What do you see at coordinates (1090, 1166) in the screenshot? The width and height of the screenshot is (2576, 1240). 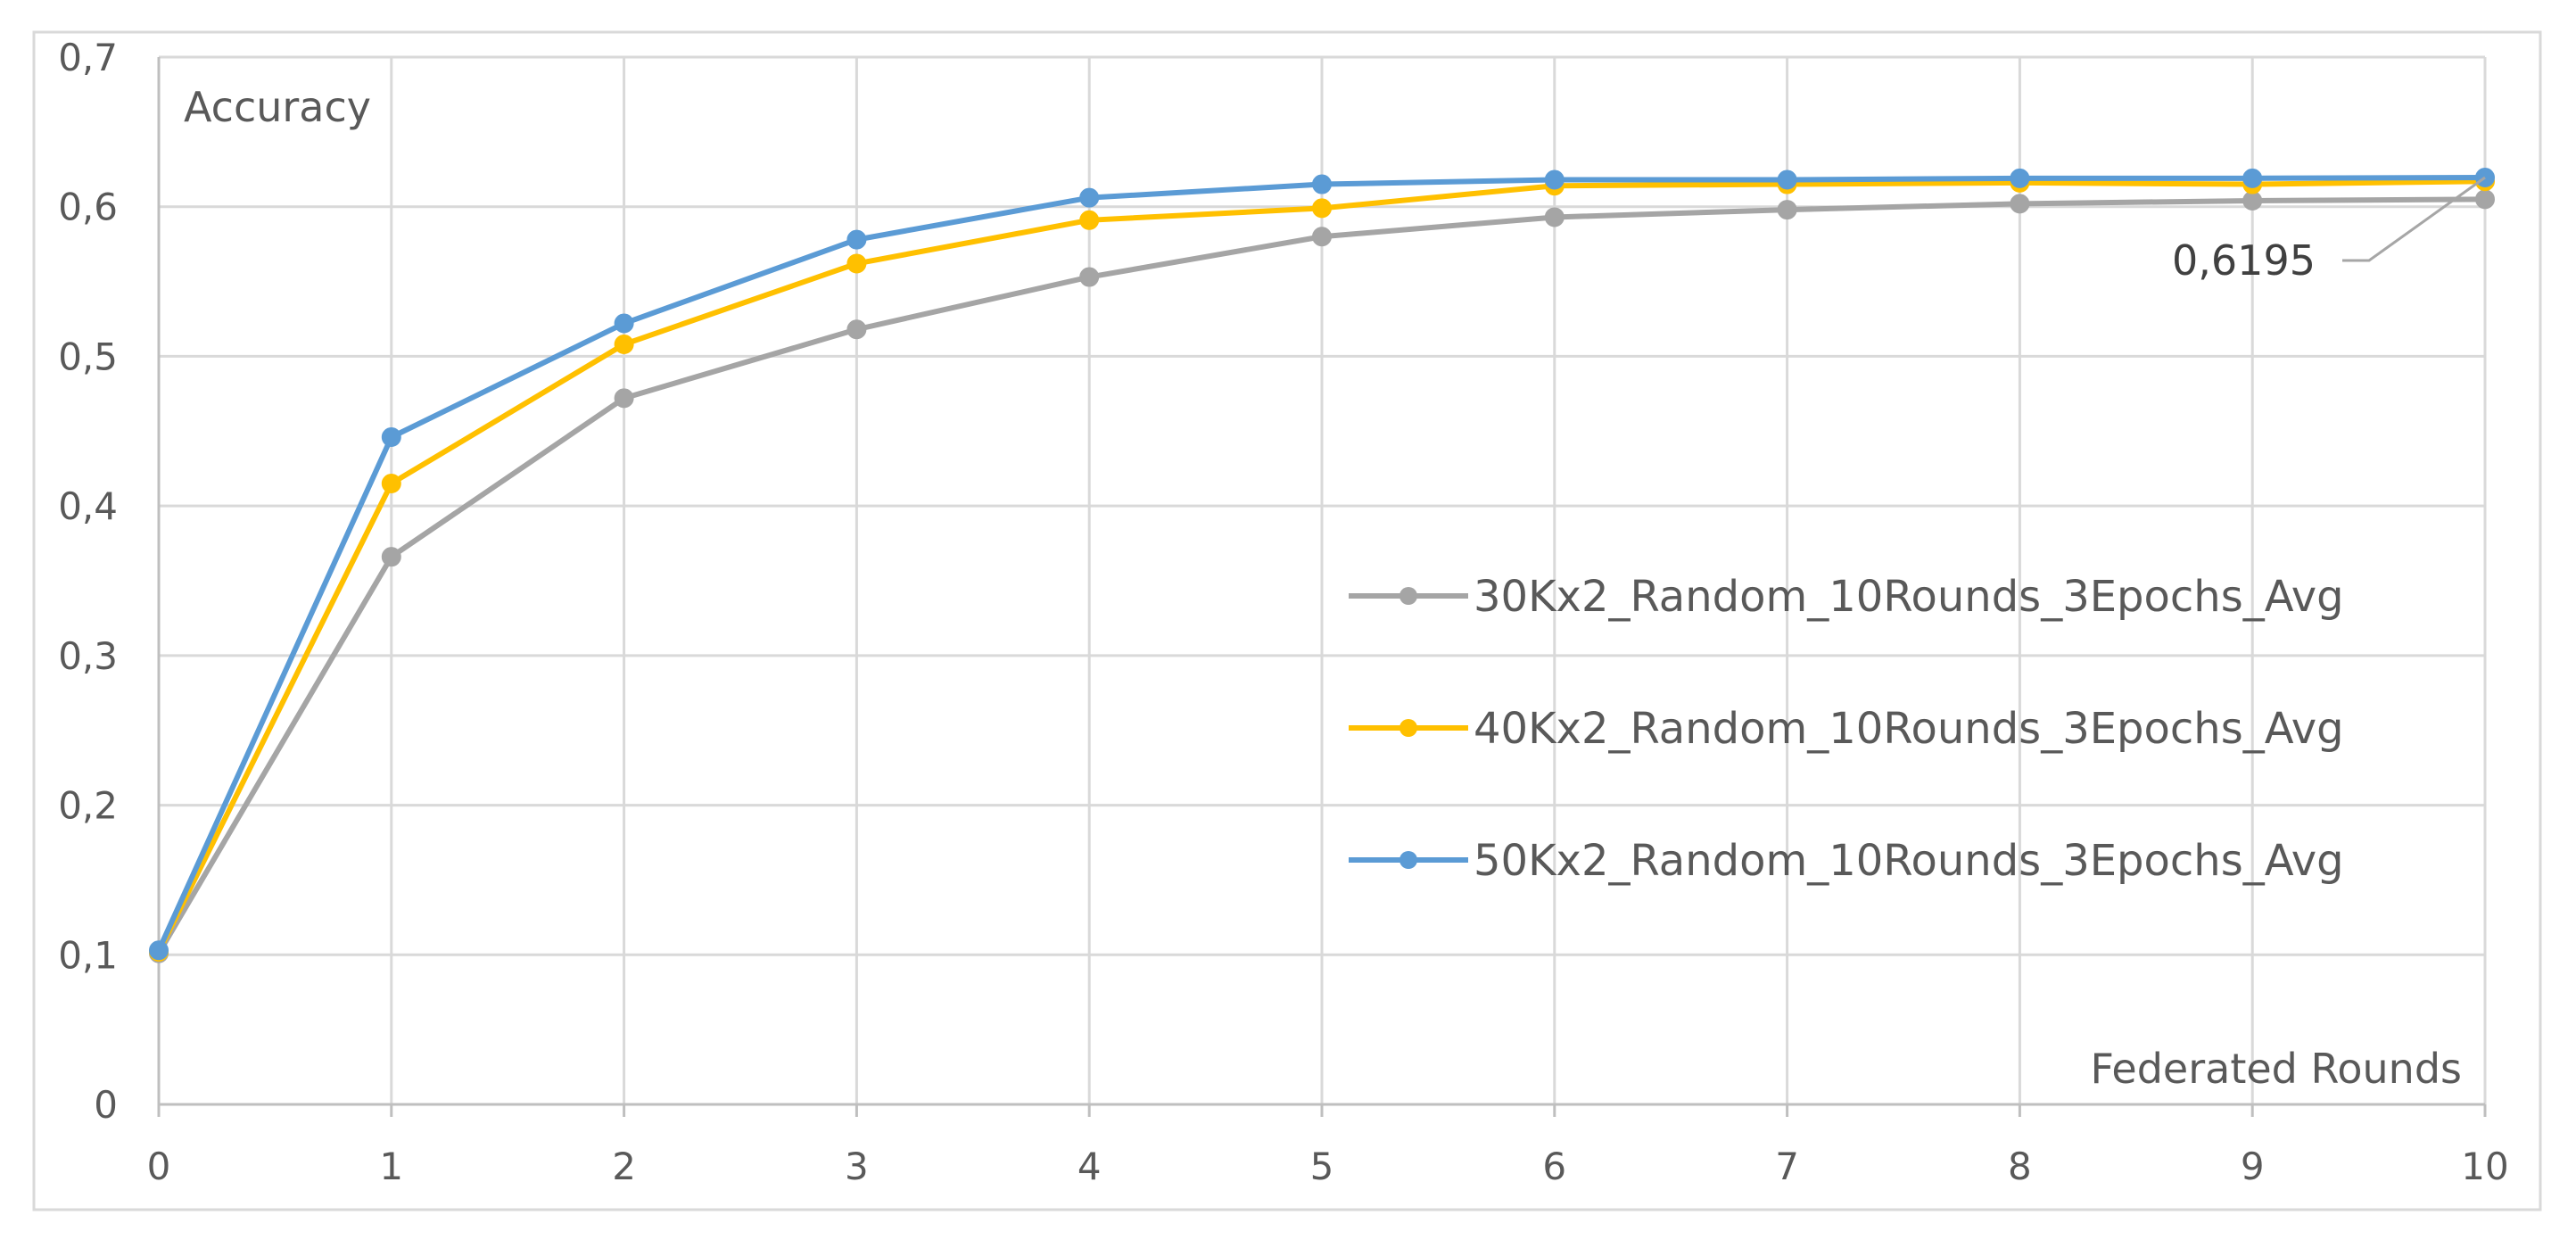 I see `x-tick-label: 4` at bounding box center [1090, 1166].